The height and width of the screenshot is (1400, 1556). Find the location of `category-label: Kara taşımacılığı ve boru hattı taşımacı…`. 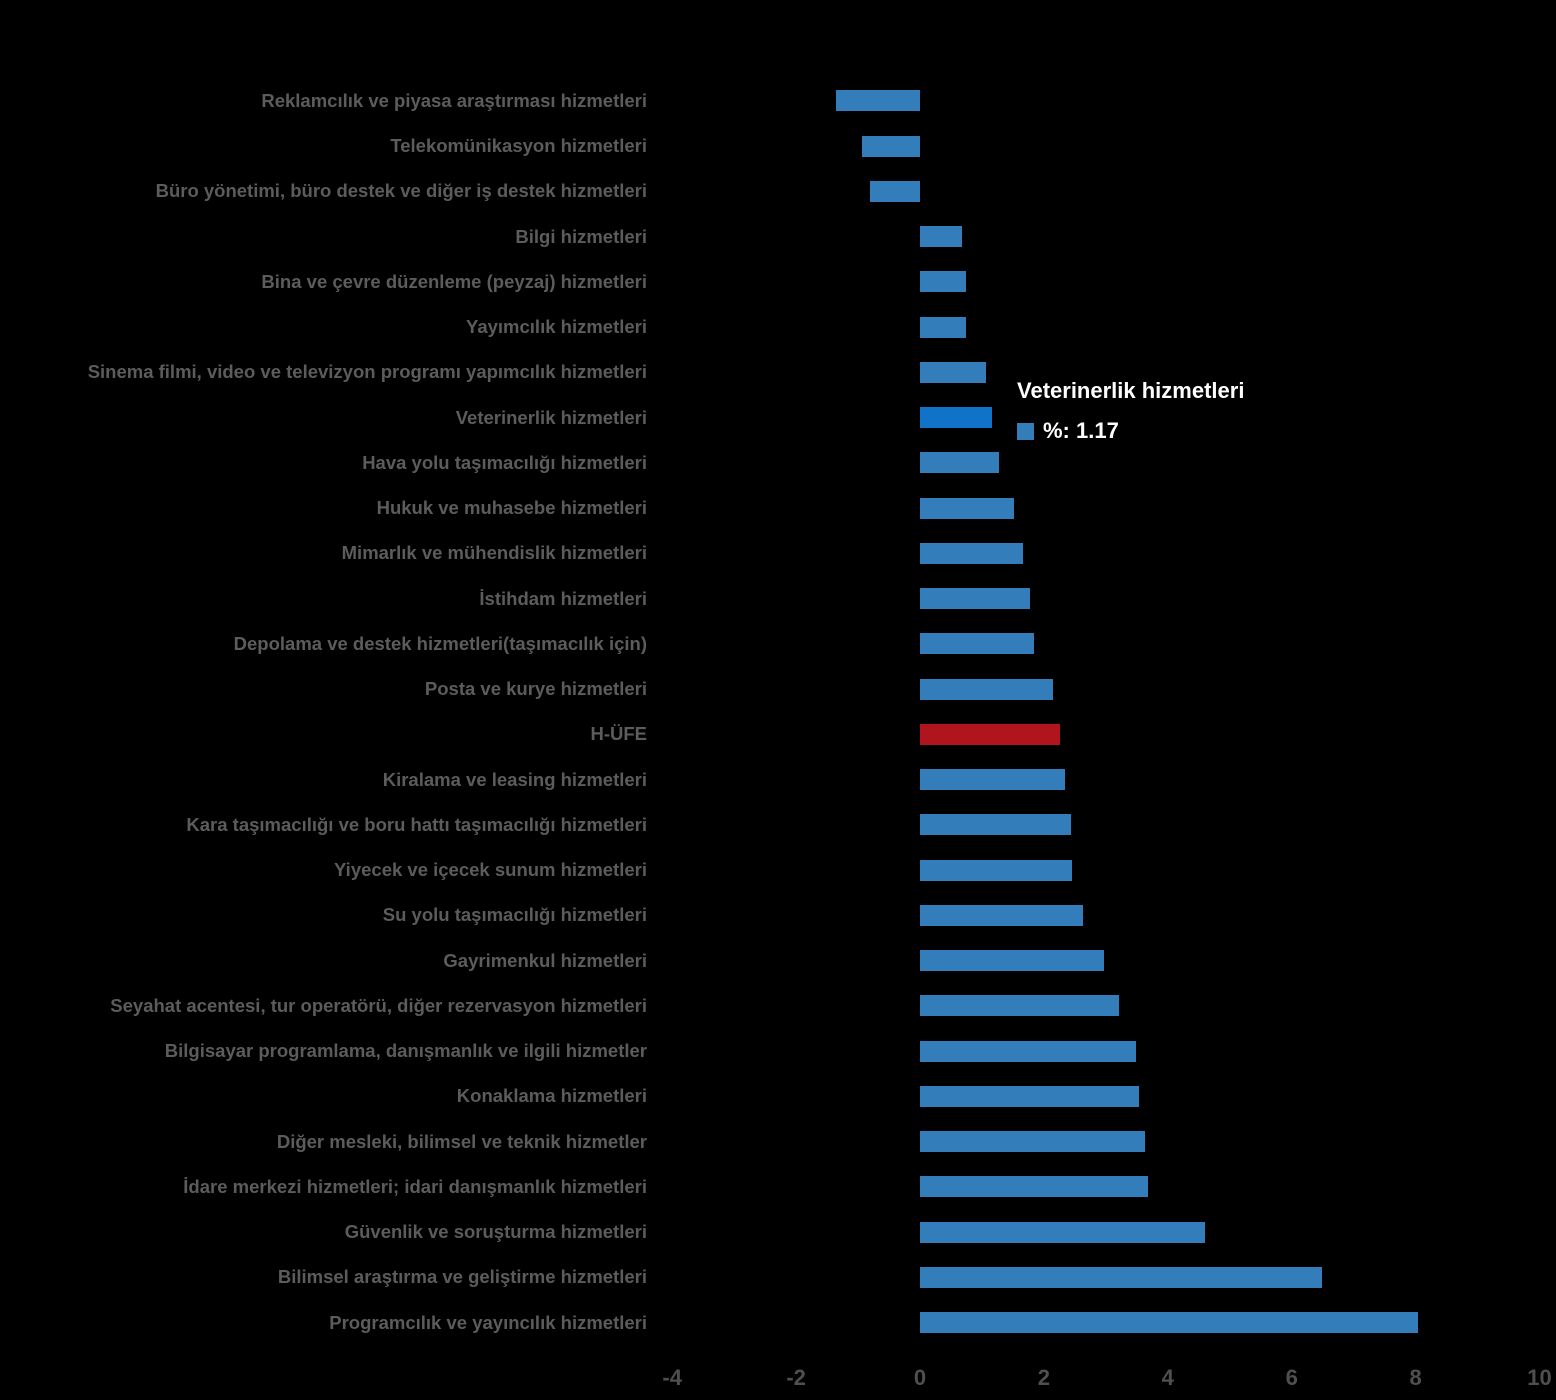

category-label: Kara taşımacılığı ve boru hattı taşımacı… is located at coordinates (416, 824).